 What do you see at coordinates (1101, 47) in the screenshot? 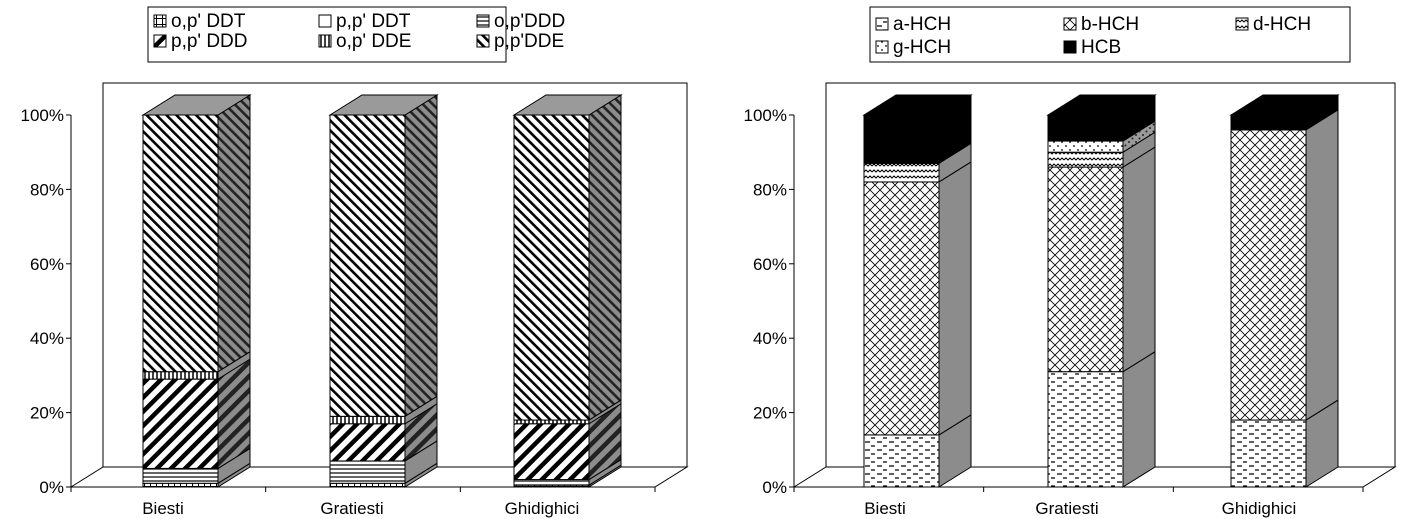
I see `svg-text: HCB` at bounding box center [1101, 47].